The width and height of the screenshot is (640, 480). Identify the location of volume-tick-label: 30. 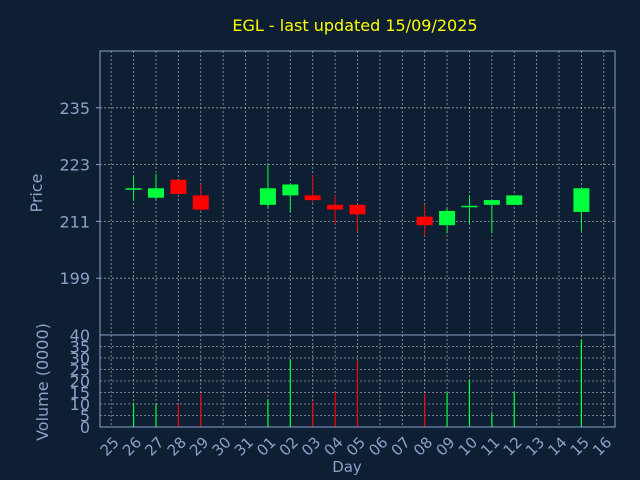
(80, 358).